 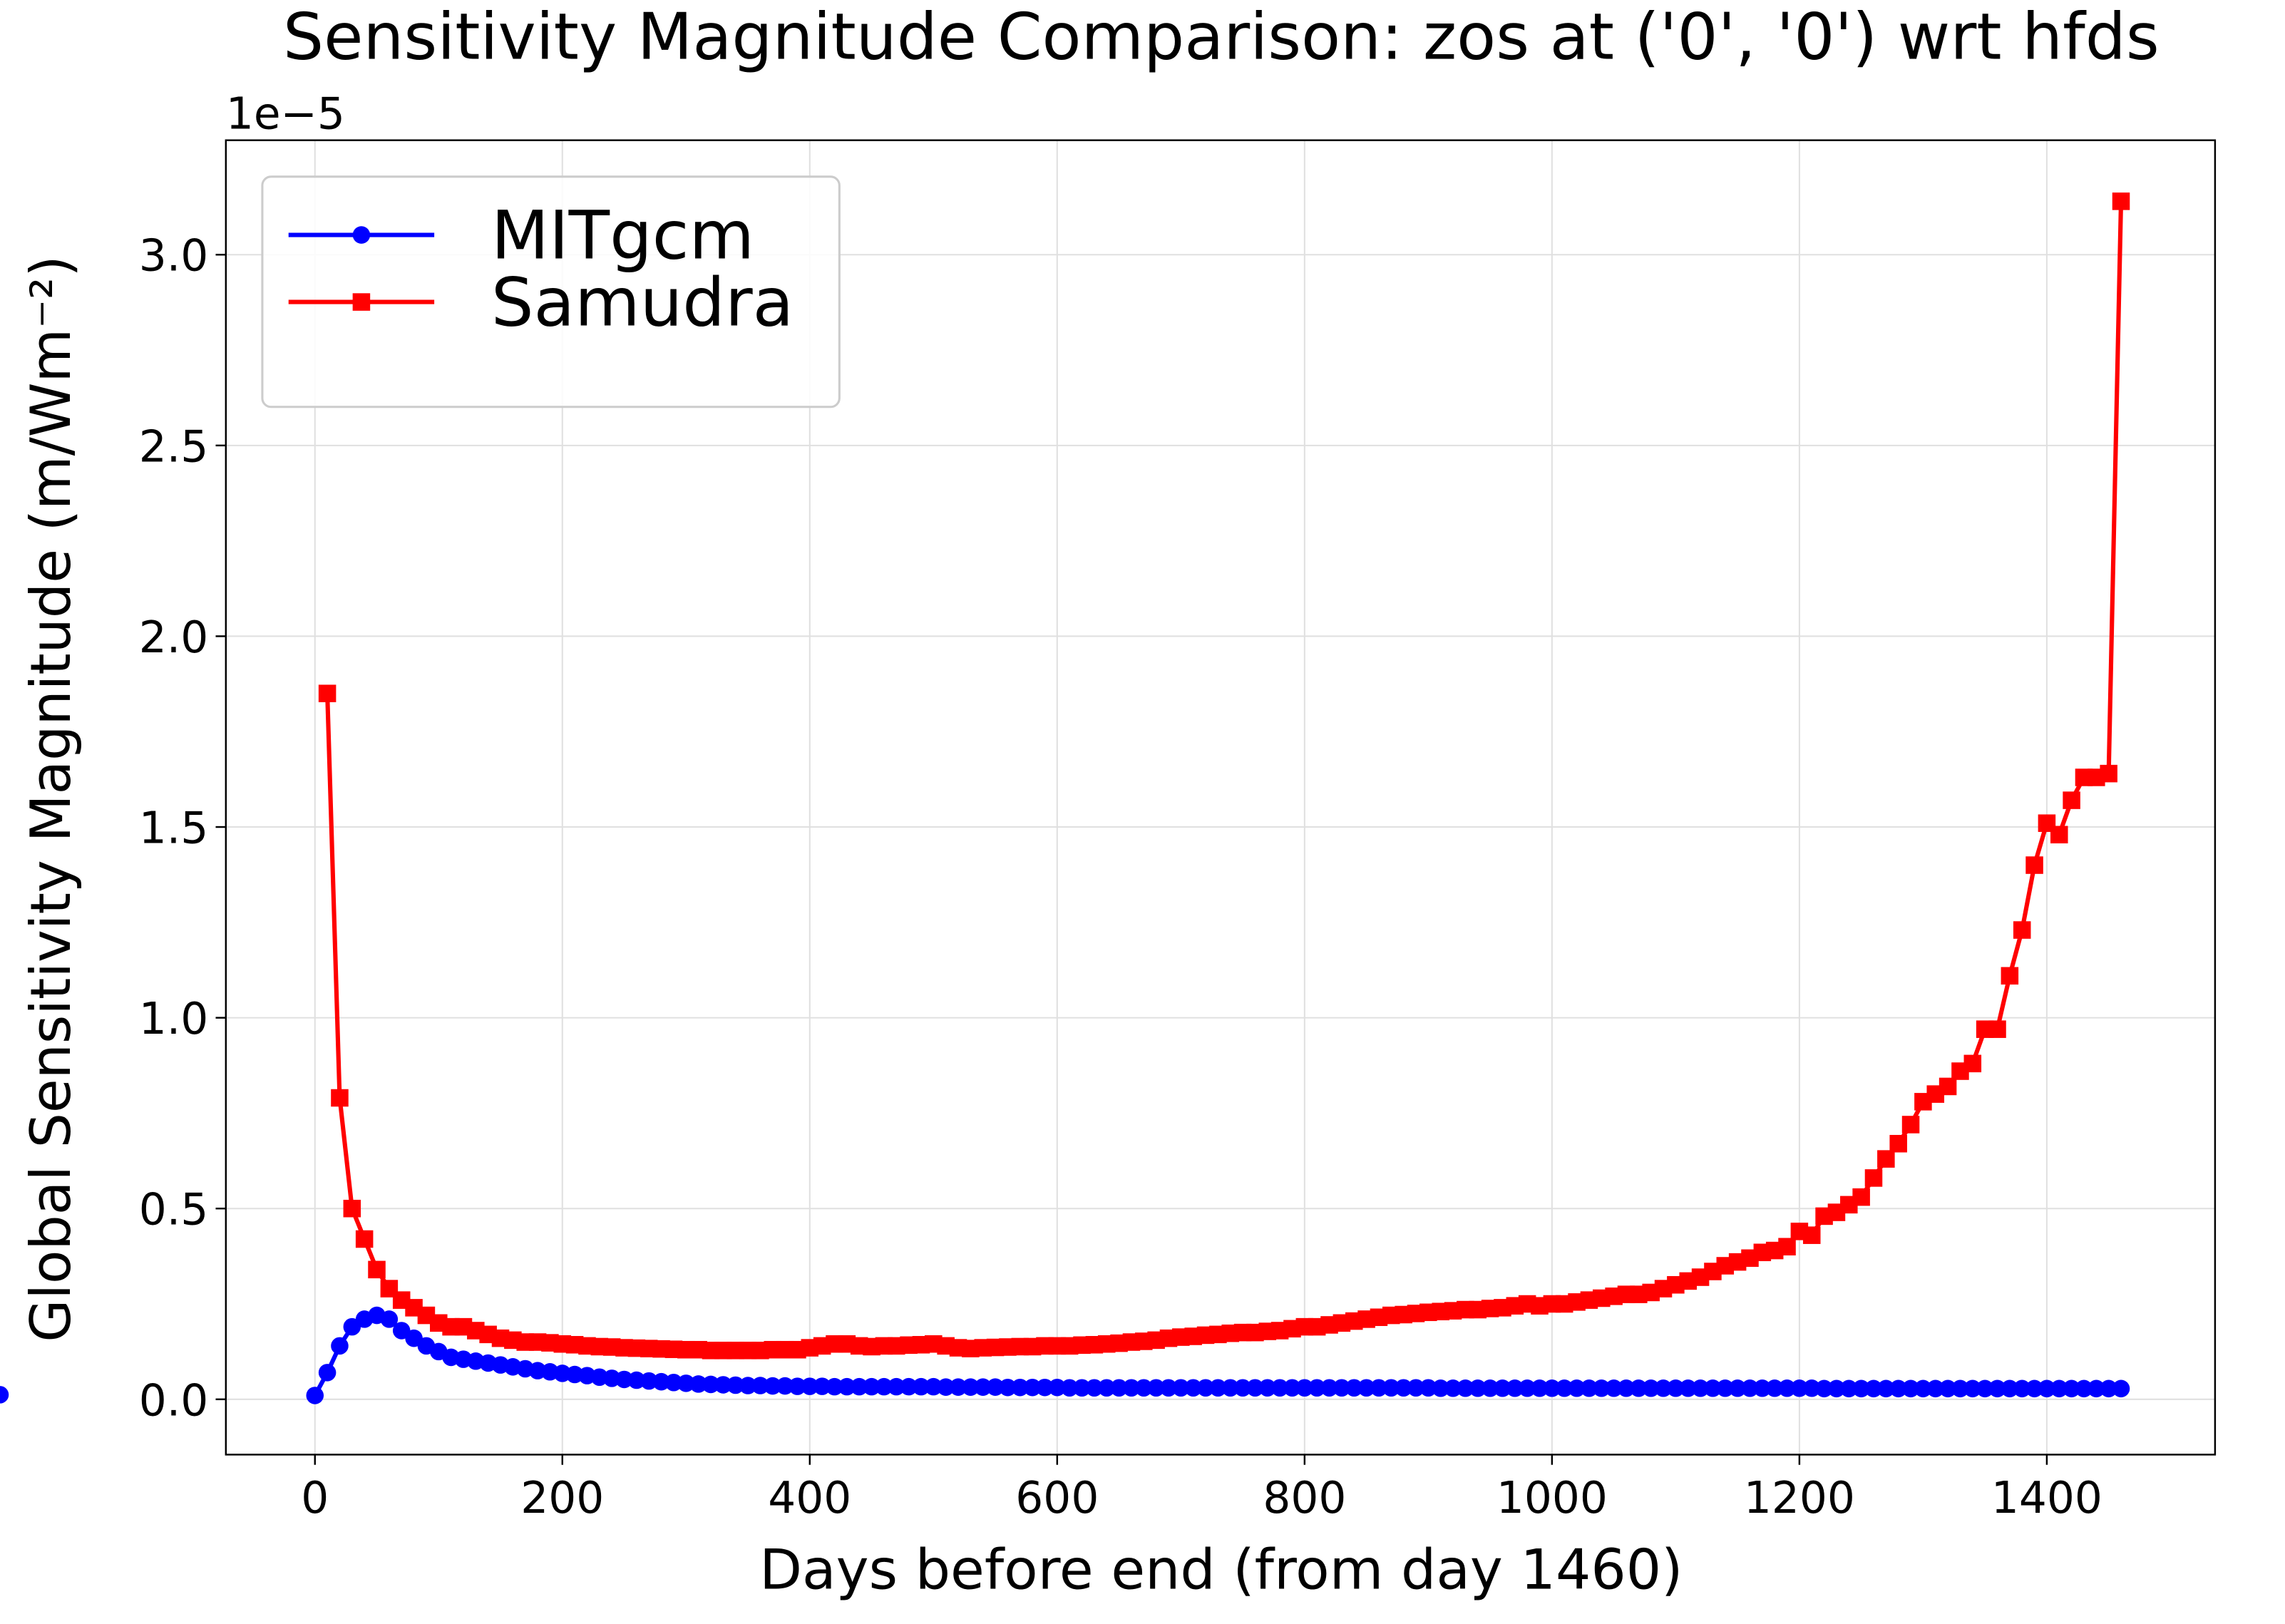 What do you see at coordinates (174, 256) in the screenshot?
I see `y-tick-label: 3.0` at bounding box center [174, 256].